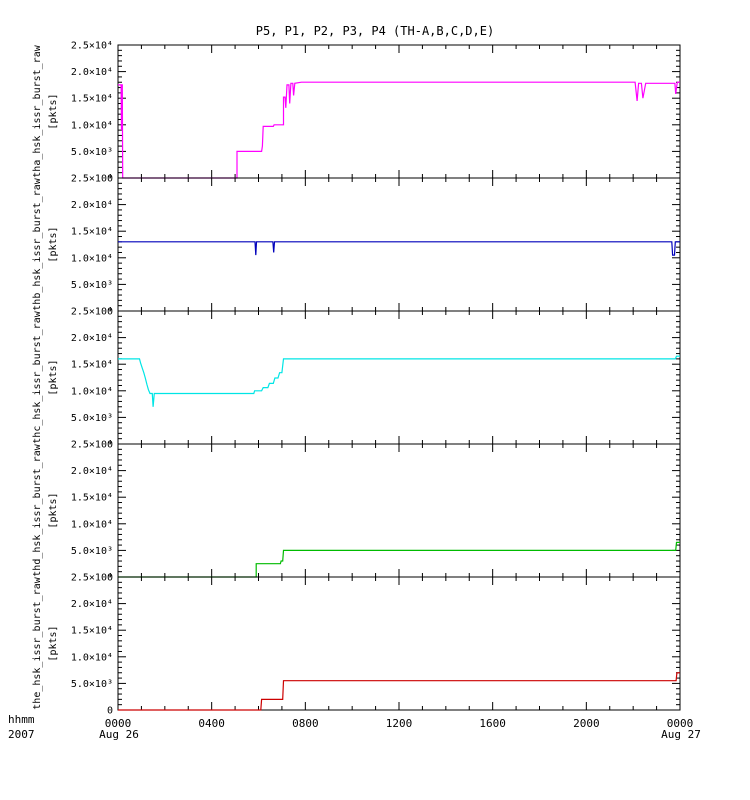  What do you see at coordinates (681, 734) in the screenshot?
I see `x-axis-end-date: Aug 27` at bounding box center [681, 734].